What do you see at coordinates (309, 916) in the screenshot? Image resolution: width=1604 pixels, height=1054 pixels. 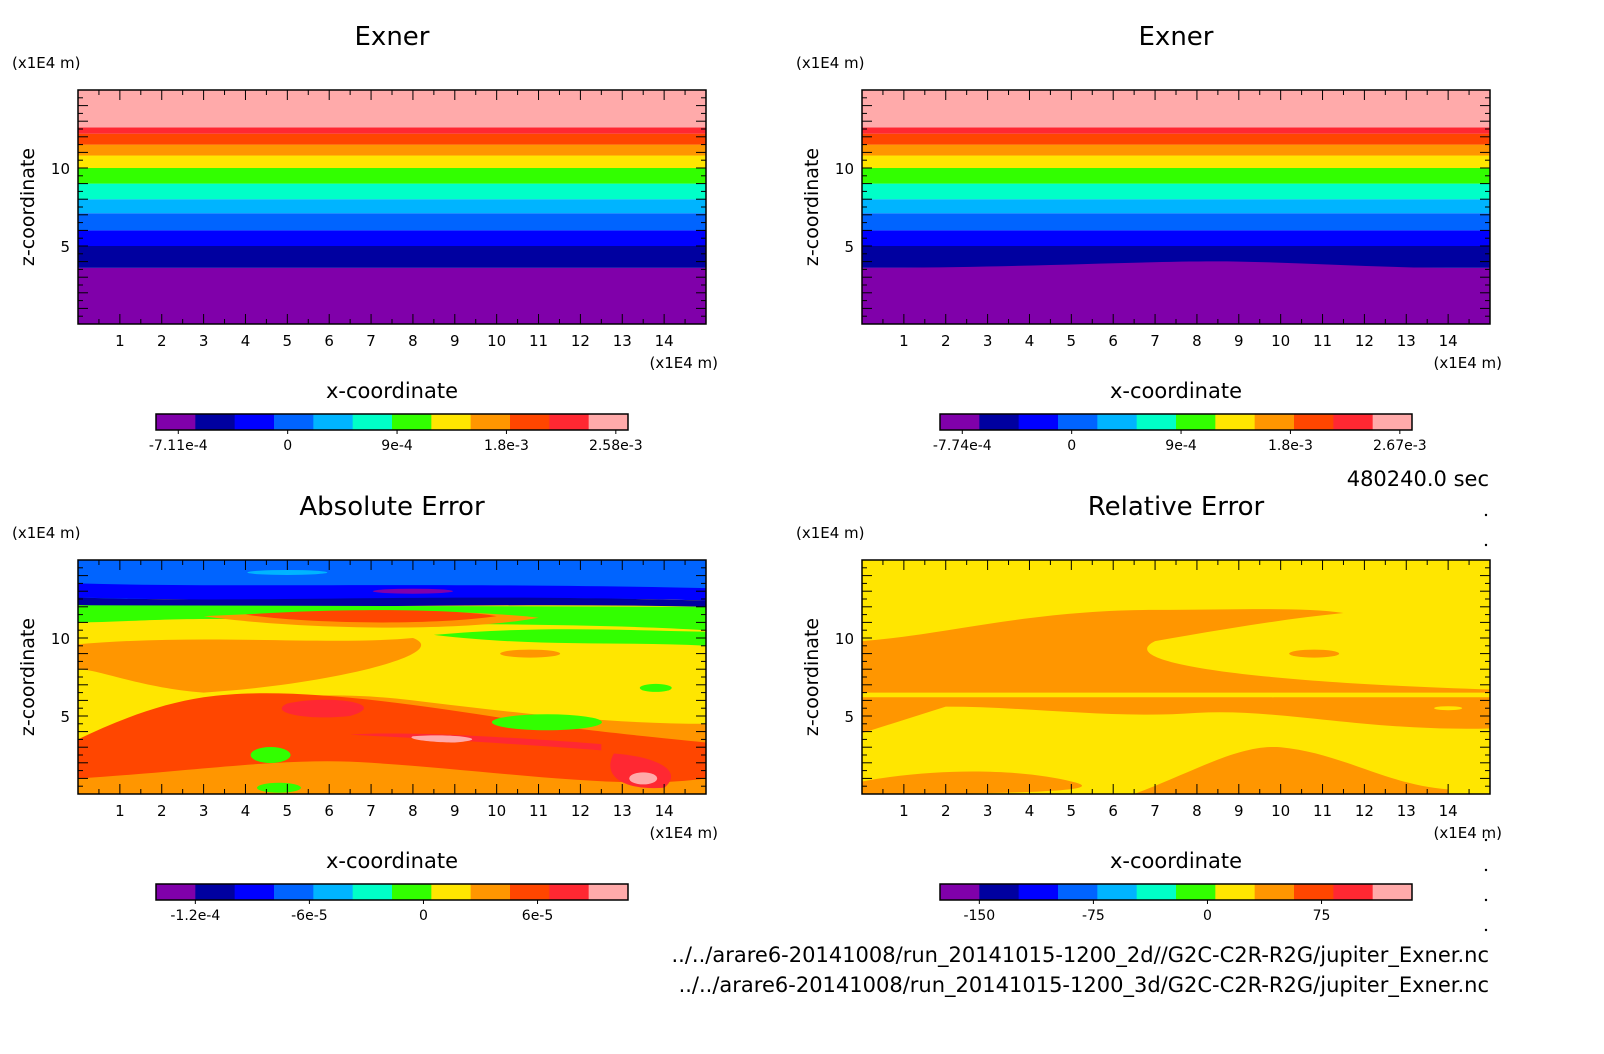 I see `colorbar-label: -6e-5` at bounding box center [309, 916].